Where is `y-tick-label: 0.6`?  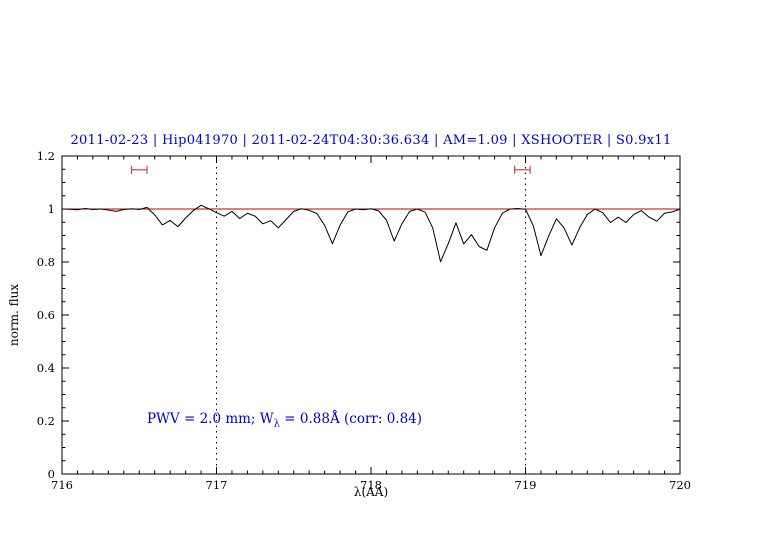 y-tick-label: 0.6 is located at coordinates (46, 315).